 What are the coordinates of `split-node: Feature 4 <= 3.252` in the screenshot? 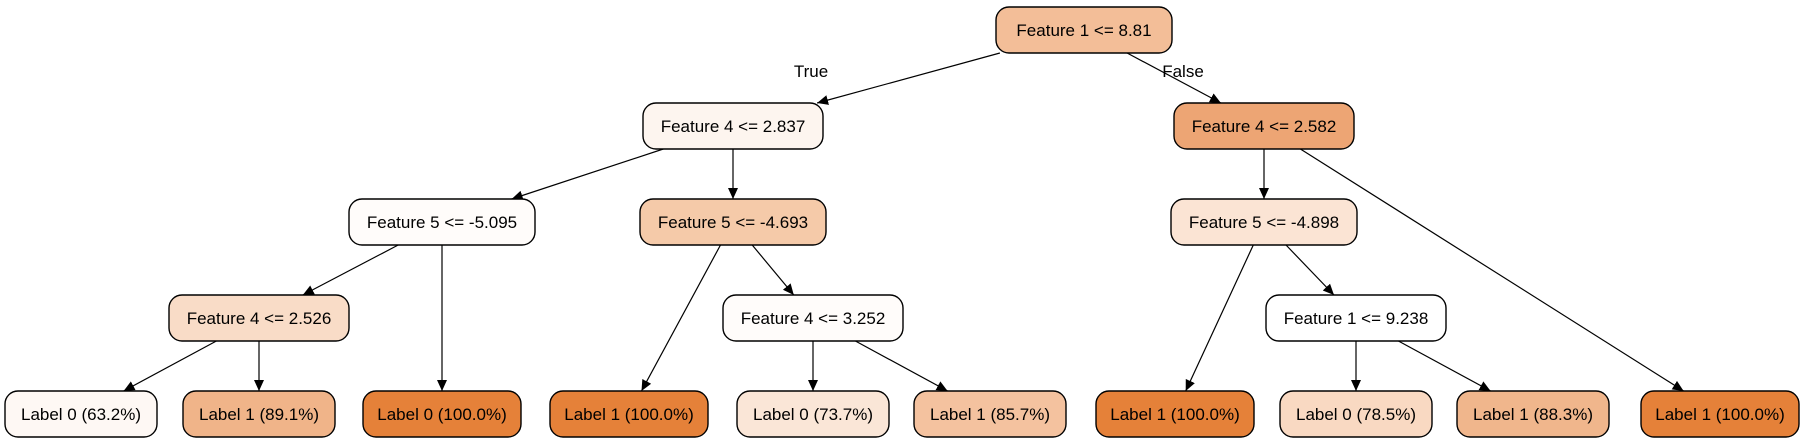 It's located at (813, 318).